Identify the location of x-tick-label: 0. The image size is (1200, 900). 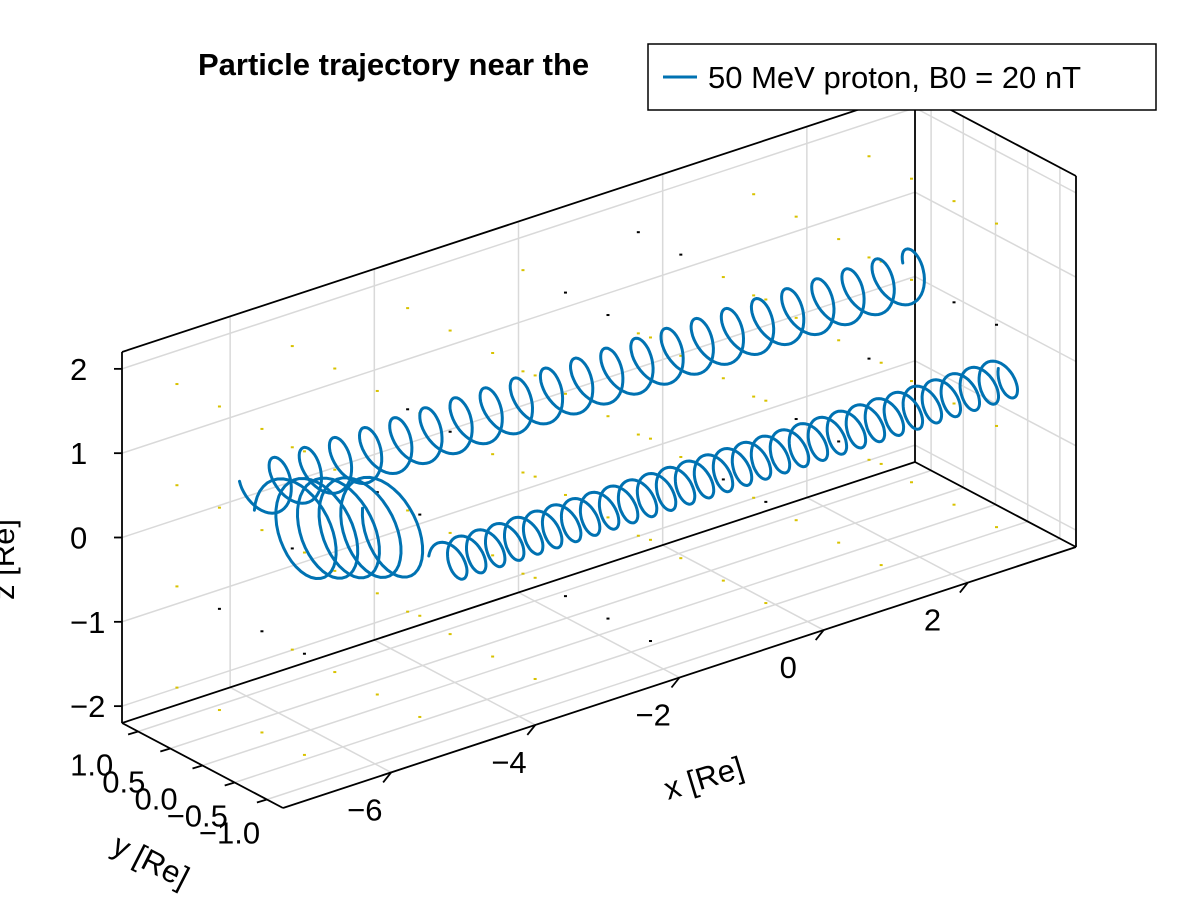
(788, 667).